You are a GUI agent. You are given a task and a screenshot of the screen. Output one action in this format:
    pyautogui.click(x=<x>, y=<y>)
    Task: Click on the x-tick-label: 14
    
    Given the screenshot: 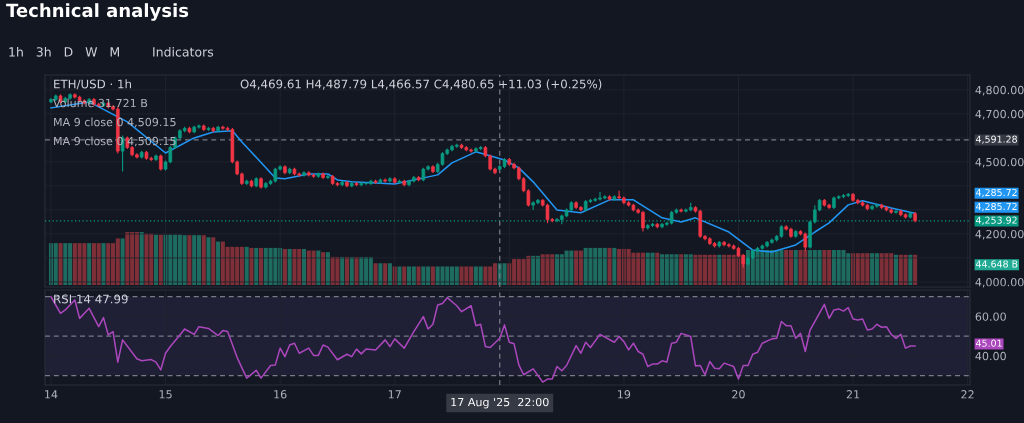 What is the action you would take?
    pyautogui.click(x=51, y=394)
    